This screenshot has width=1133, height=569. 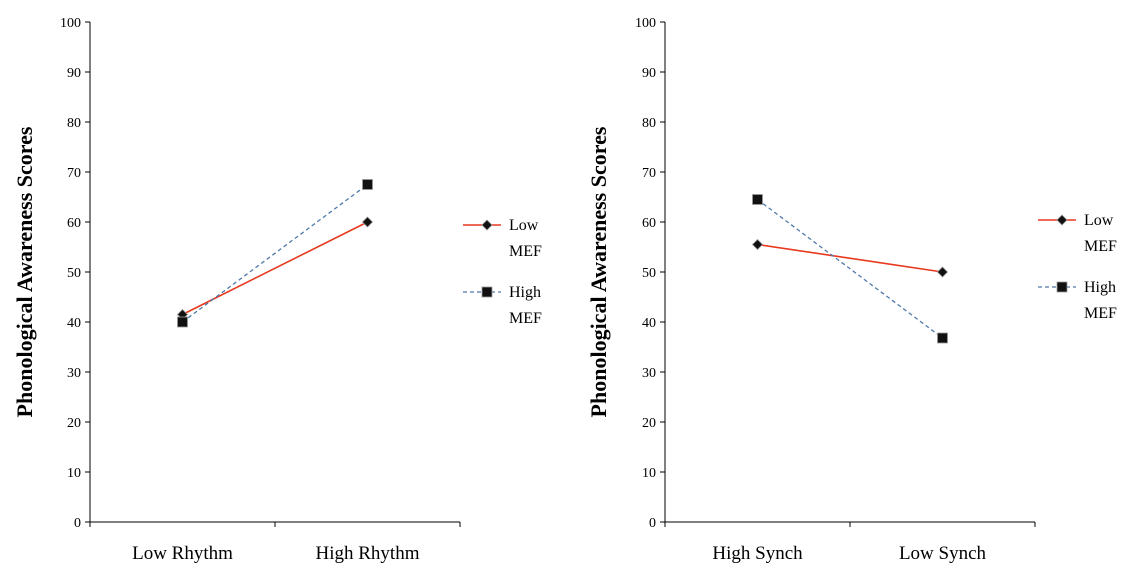 What do you see at coordinates (757, 553) in the screenshot?
I see `x-tick-label: High Synch` at bounding box center [757, 553].